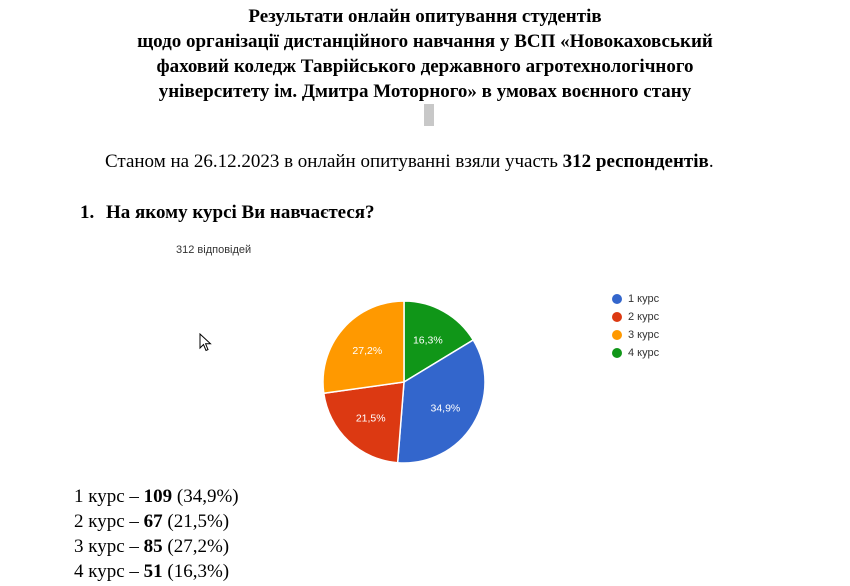 This screenshot has height=586, width=850. I want to click on pie-label-3: 27,2%, so click(367, 351).